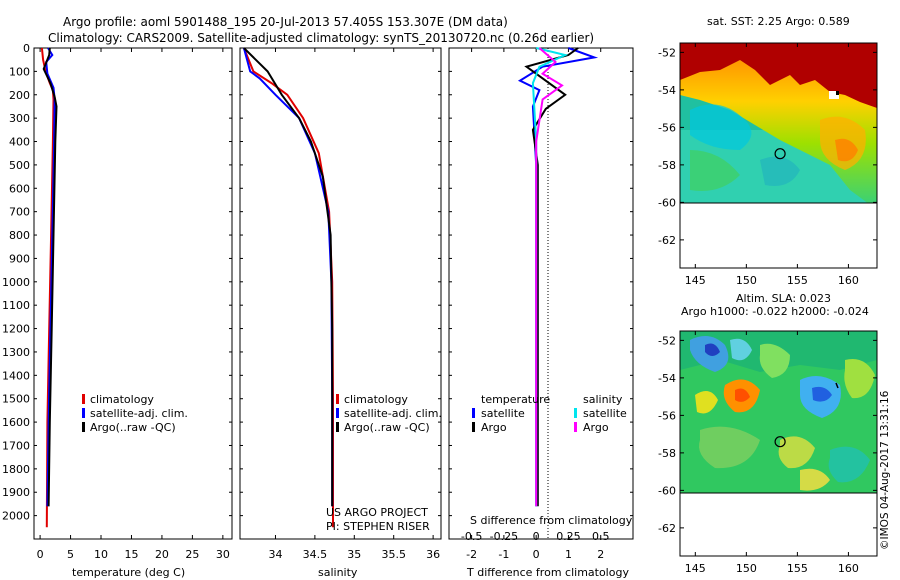 The height and width of the screenshot is (580, 900). What do you see at coordinates (568, 554) in the screenshot?
I see `x-tick-label: 1` at bounding box center [568, 554].